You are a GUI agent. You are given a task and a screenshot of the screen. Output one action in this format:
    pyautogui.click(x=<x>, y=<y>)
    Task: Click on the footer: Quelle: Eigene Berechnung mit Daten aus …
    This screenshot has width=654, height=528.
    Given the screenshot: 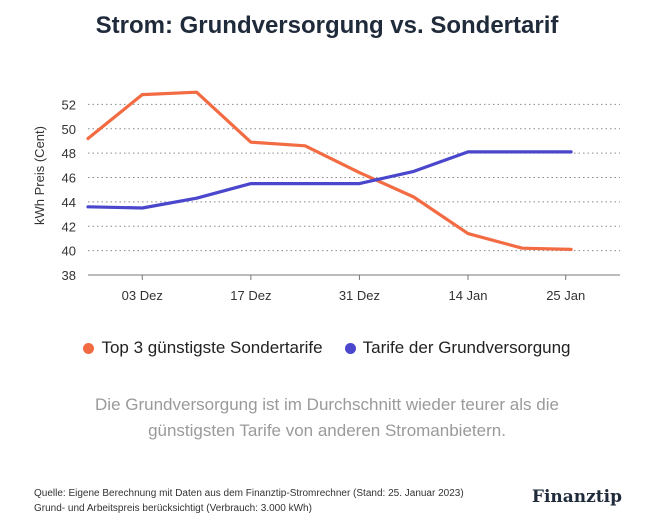 What is the action you would take?
    pyautogui.click(x=249, y=501)
    